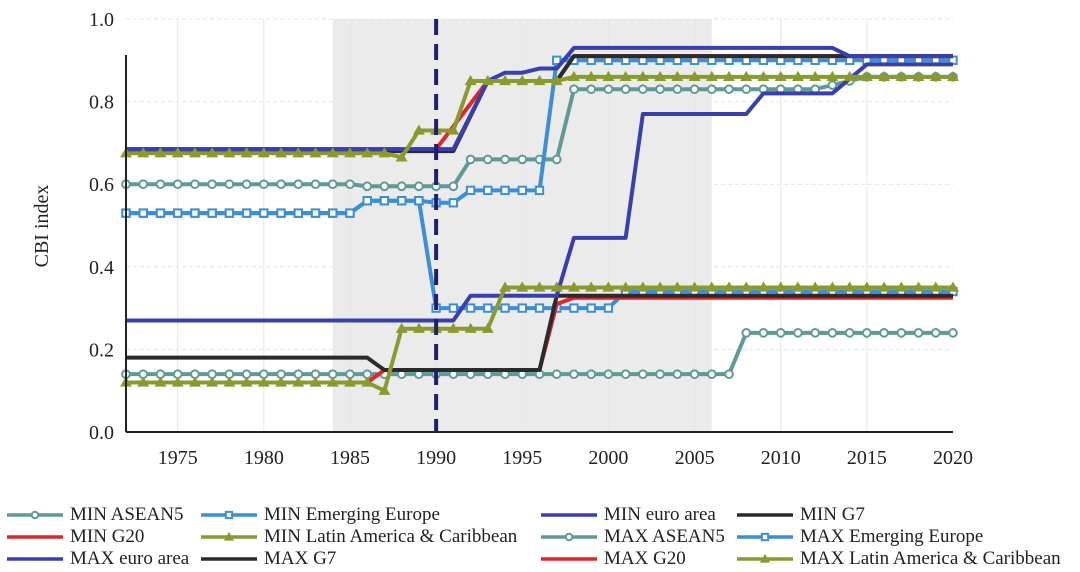 The width and height of the screenshot is (1080, 572). I want to click on legend-item: MIN G7, so click(800, 515).